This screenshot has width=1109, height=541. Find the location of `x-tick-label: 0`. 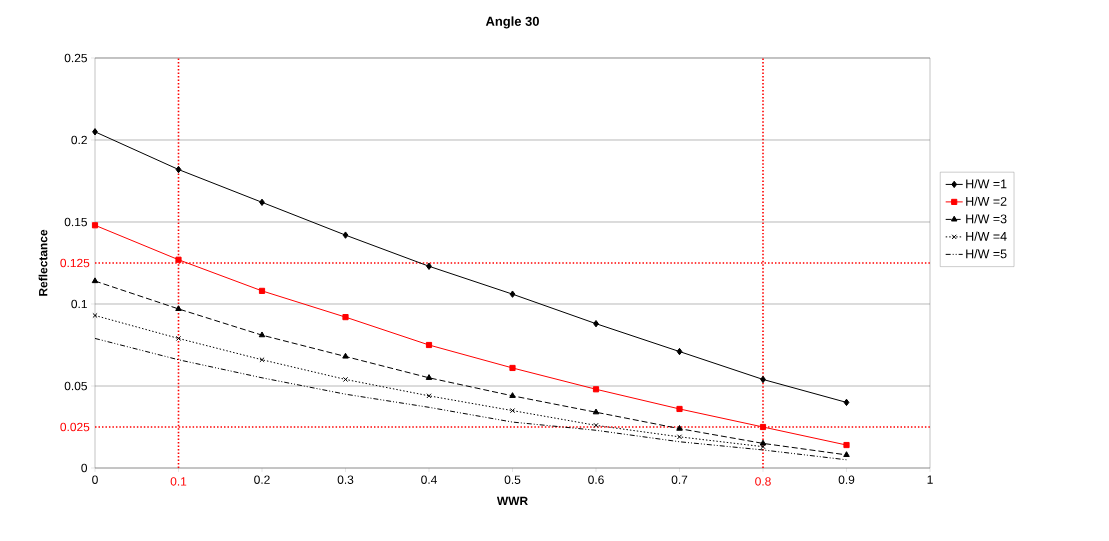

x-tick-label: 0 is located at coordinates (95, 479).